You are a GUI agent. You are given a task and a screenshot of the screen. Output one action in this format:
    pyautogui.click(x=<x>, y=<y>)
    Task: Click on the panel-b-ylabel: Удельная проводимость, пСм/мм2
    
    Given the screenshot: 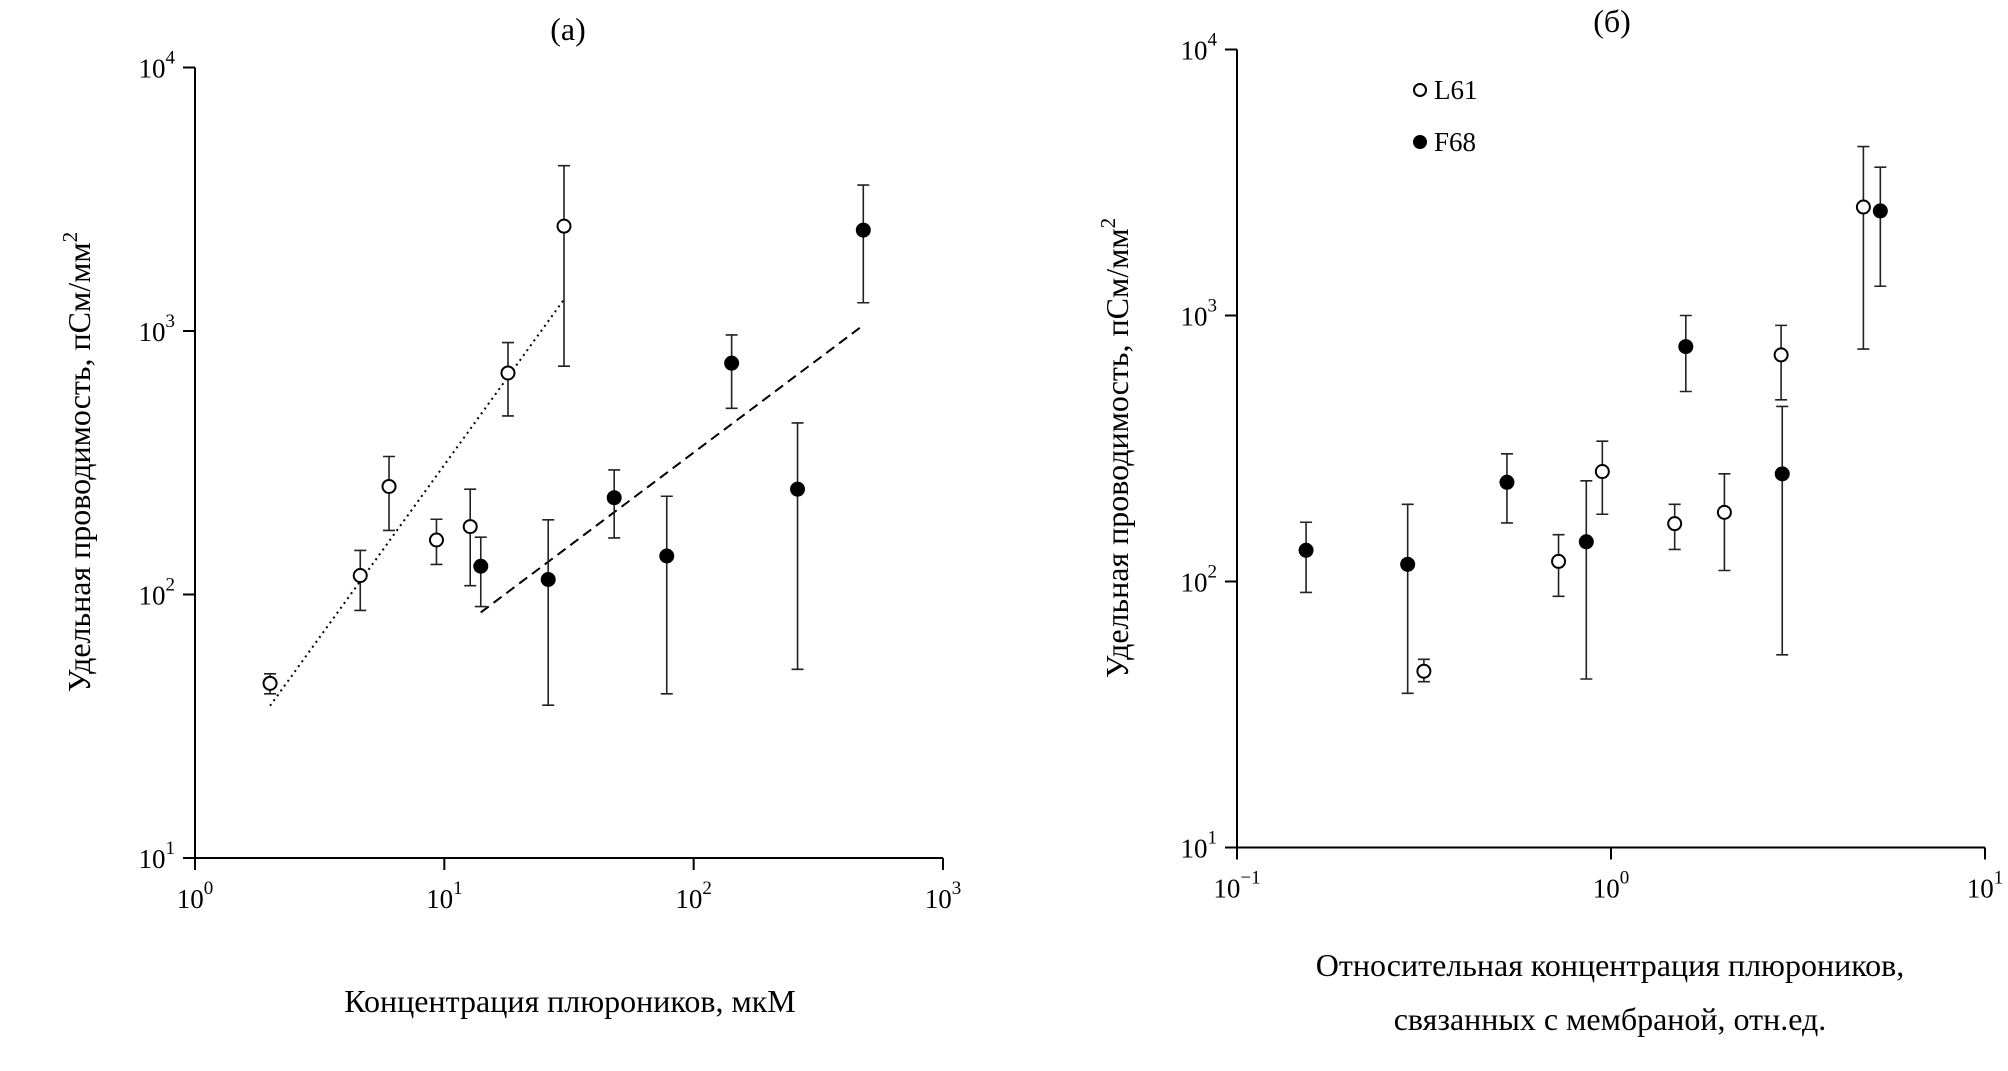 What is the action you would take?
    pyautogui.click(x=1115, y=448)
    